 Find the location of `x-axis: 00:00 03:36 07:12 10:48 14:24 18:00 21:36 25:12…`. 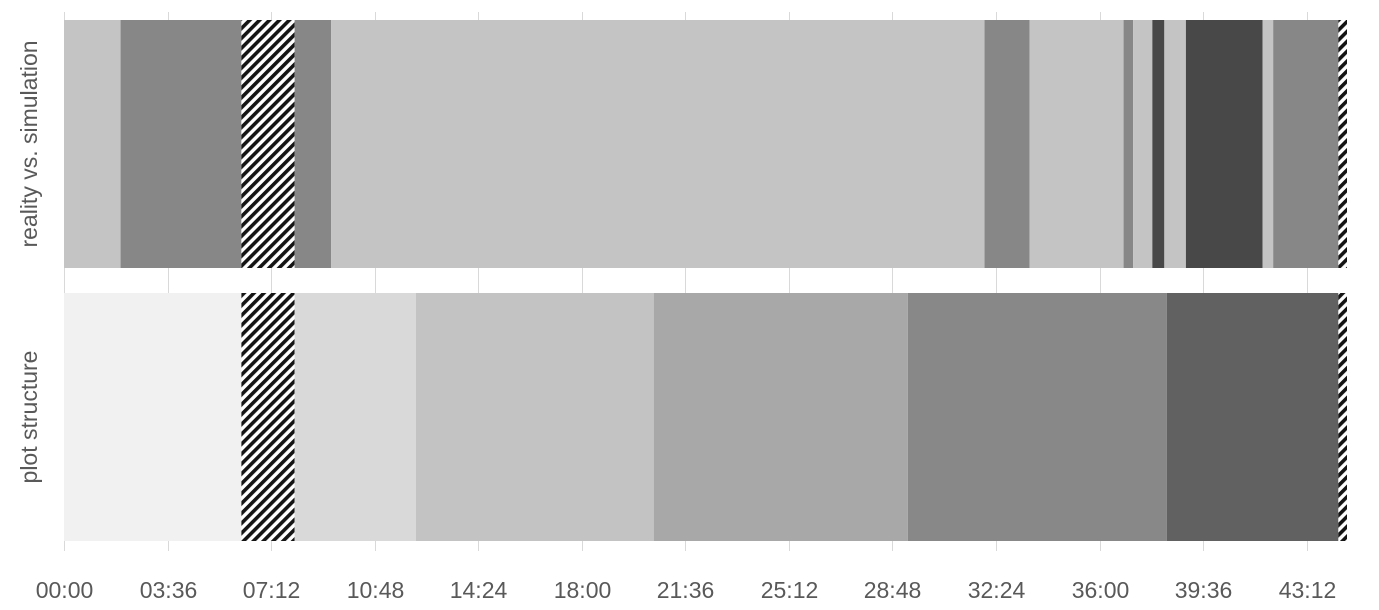

x-axis: 00:00 03:36 07:12 10:48 14:24 18:00 21:36 25:12… is located at coordinates (686, 590).